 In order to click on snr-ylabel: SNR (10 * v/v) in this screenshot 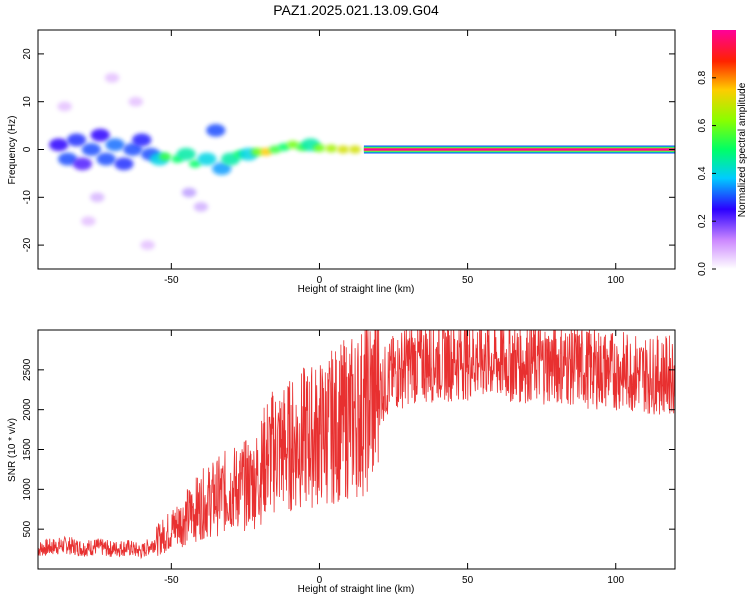, I will do `click(12, 450)`.